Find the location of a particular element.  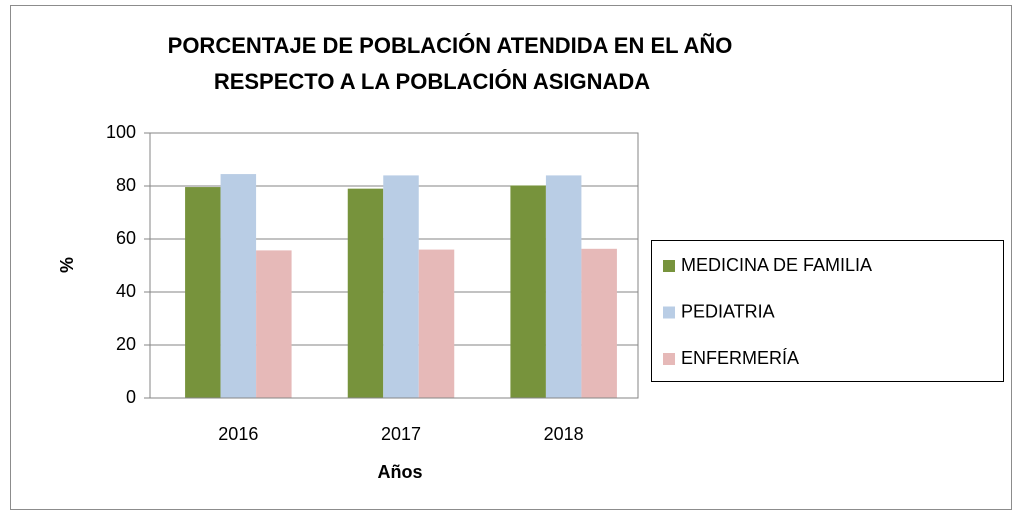

y-tick-label: 0 is located at coordinates (131, 397).